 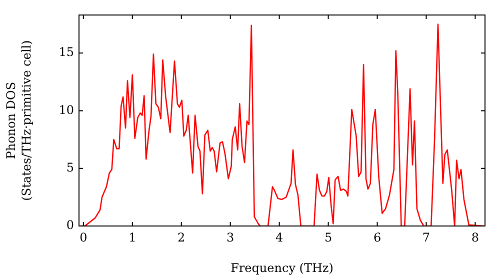 What do you see at coordinates (282, 267) in the screenshot?
I see `x-axis-title: Frequency (THz)` at bounding box center [282, 267].